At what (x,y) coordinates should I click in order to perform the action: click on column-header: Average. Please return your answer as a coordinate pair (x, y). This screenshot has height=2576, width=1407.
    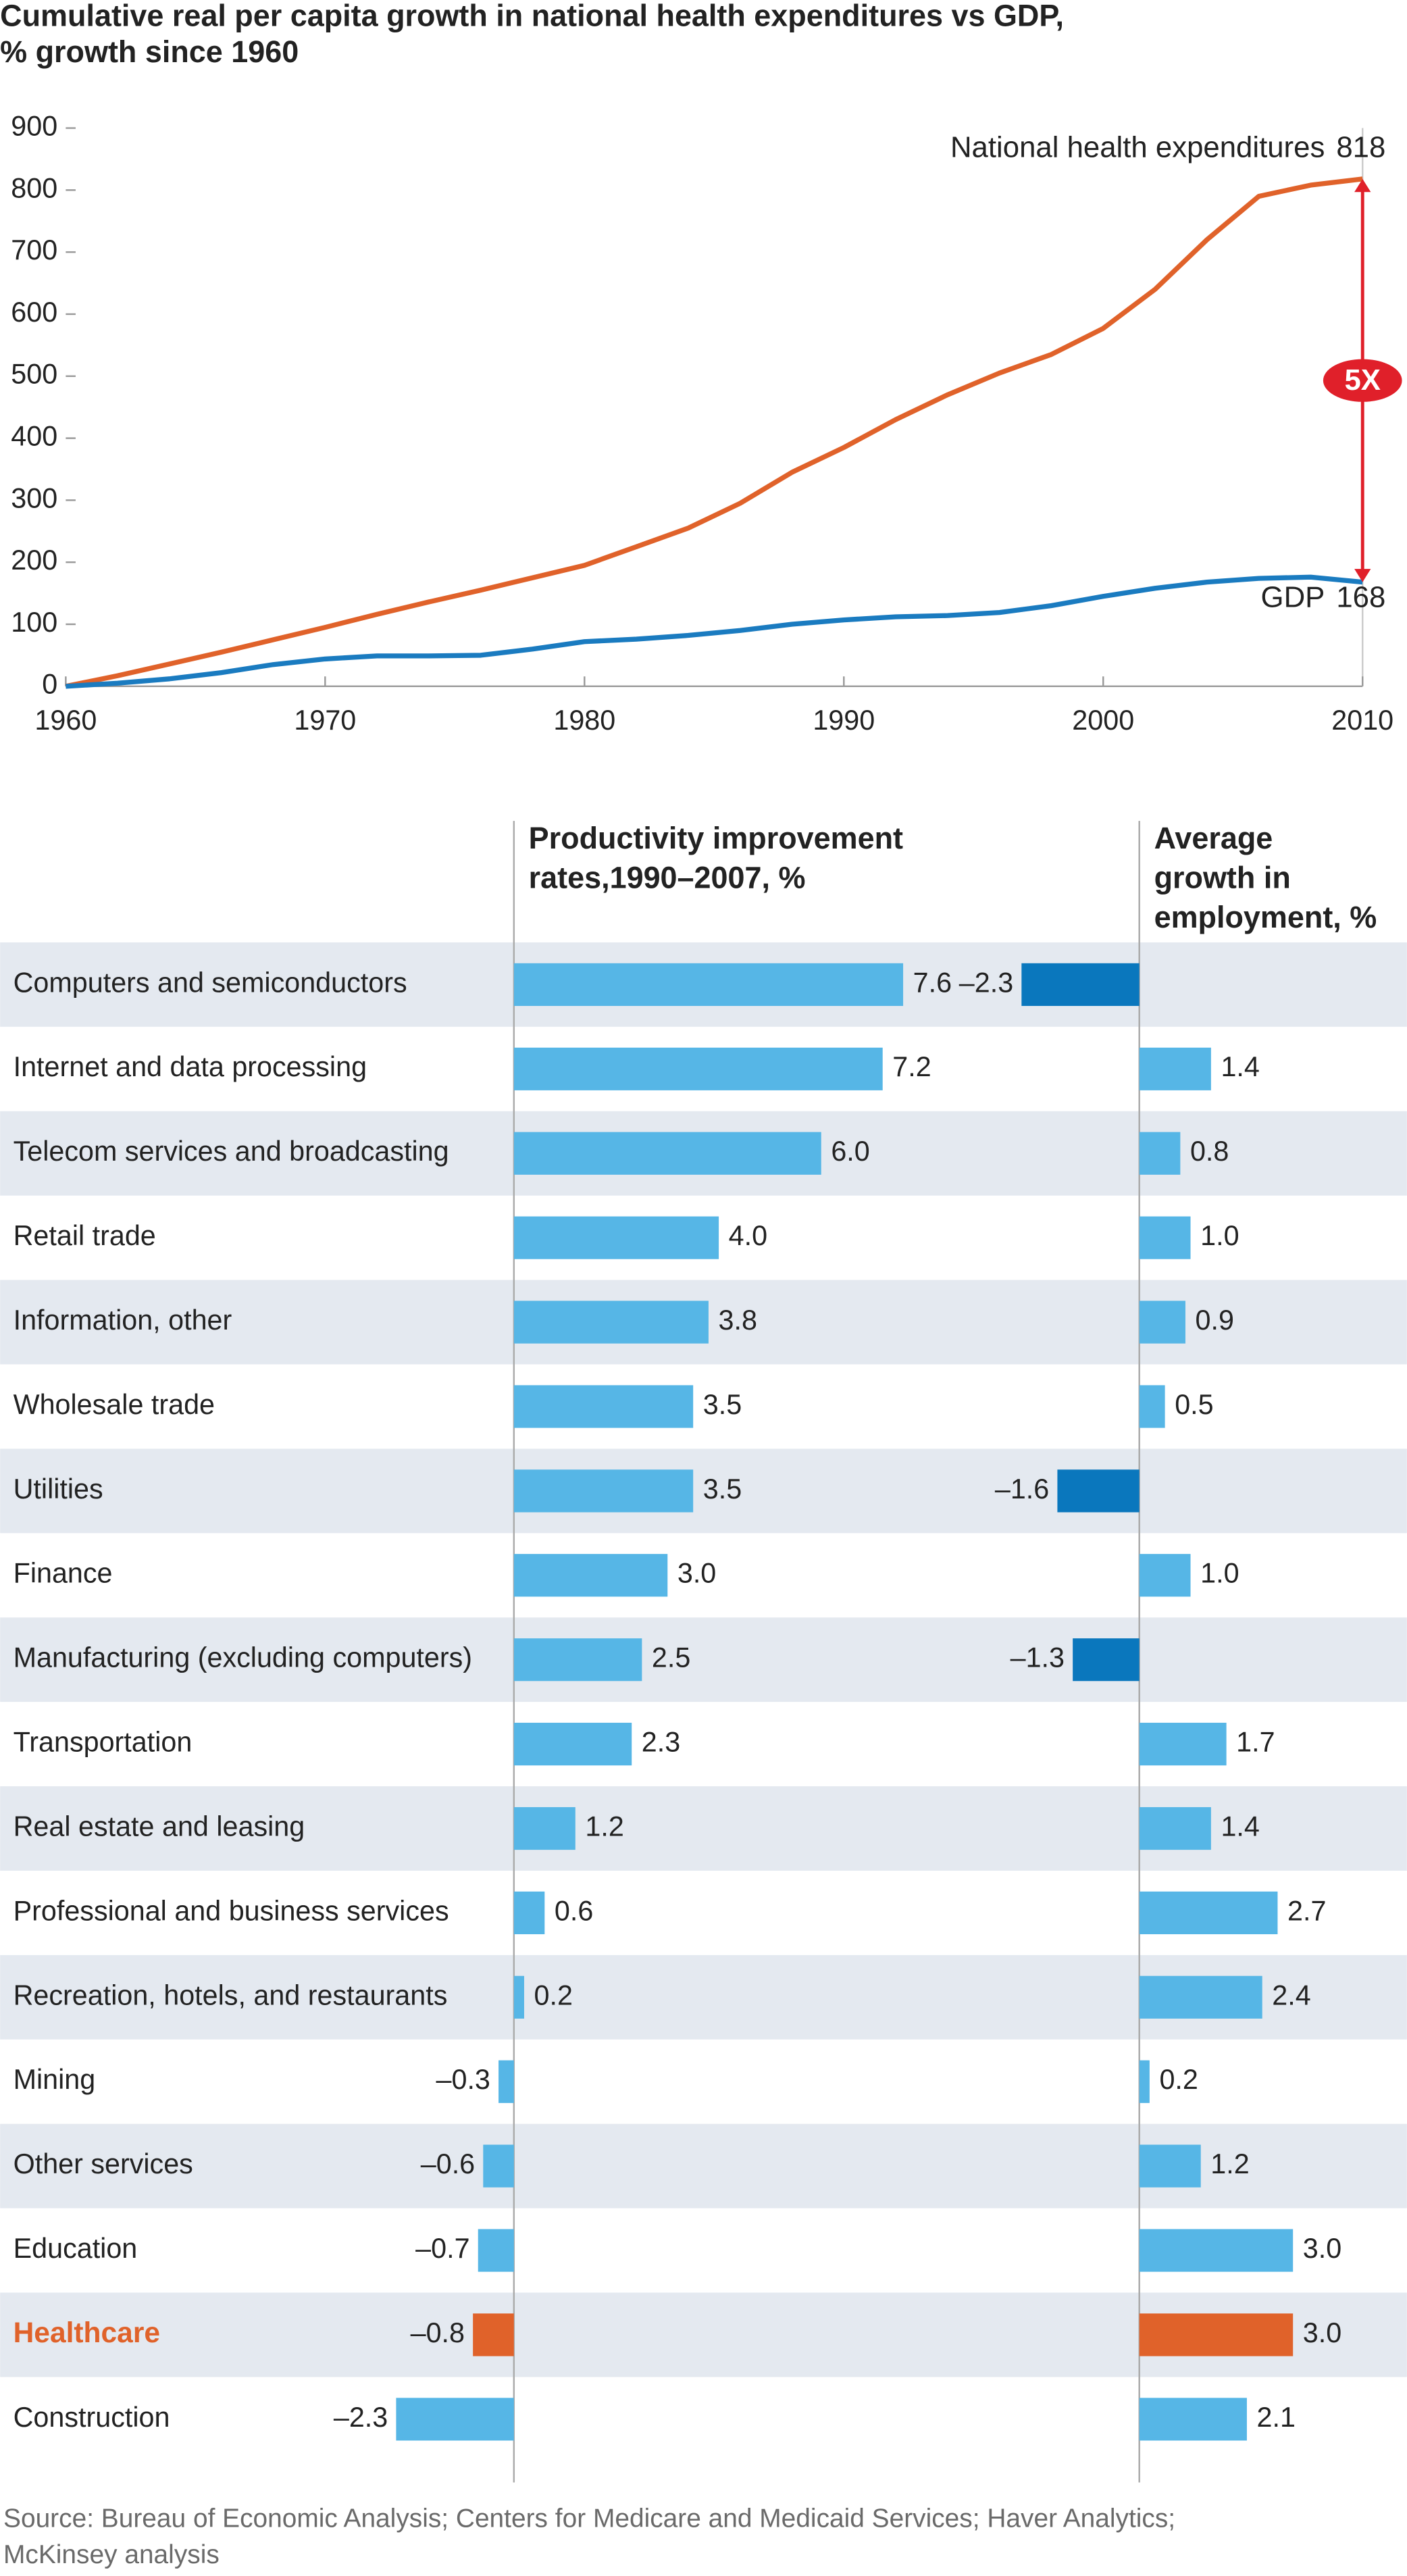
    Looking at the image, I should click on (1213, 838).